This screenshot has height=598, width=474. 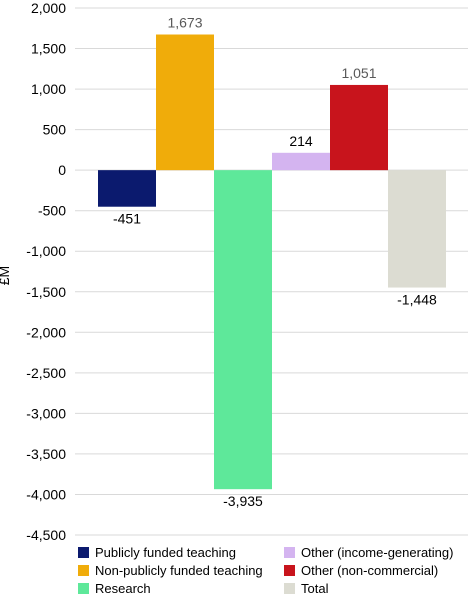 I want to click on legend-item: Other (non-commercial), so click(x=361, y=570).